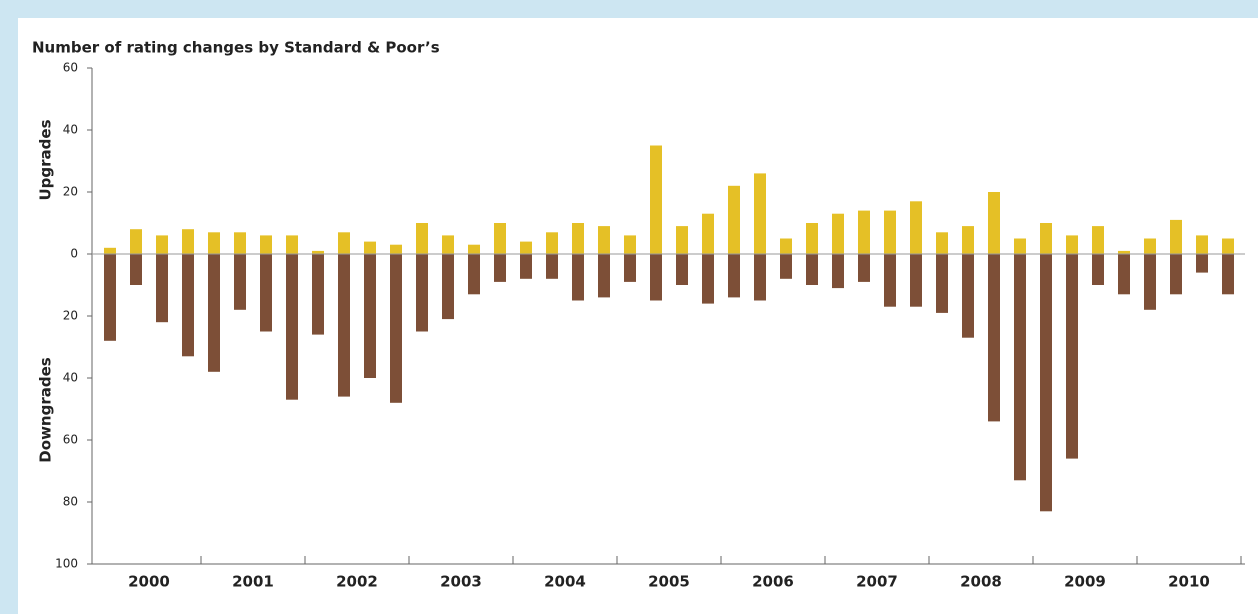 This screenshot has height=614, width=1258. I want to click on y-label-upper: Upgrades, so click(46, 159).